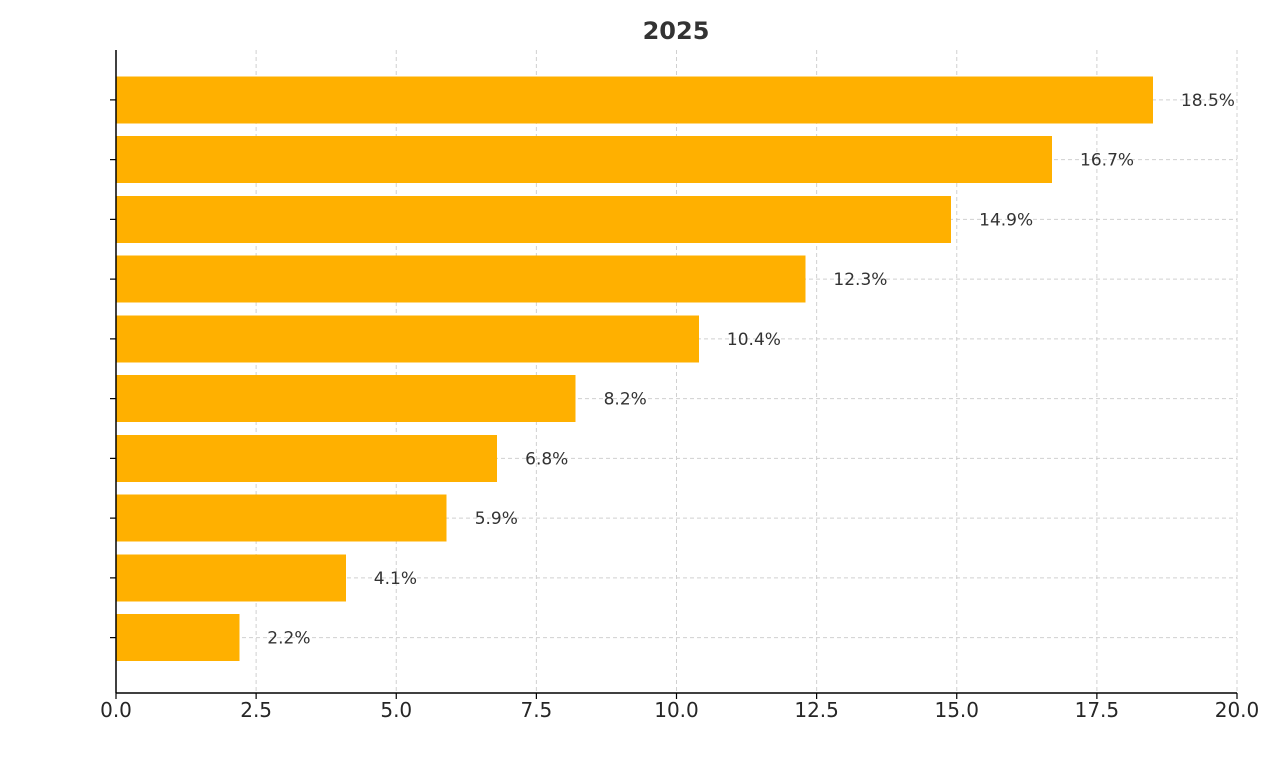 This screenshot has height=768, width=1280. I want to click on x-tick-label-1: 2.5, so click(256, 710).